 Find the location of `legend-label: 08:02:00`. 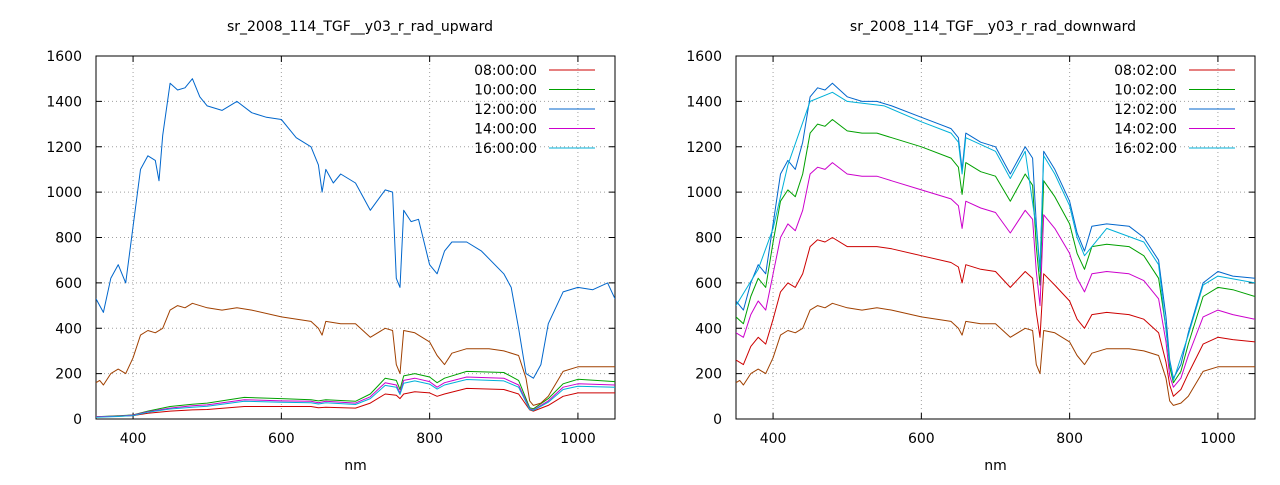

legend-label: 08:02:00 is located at coordinates (1145, 71).